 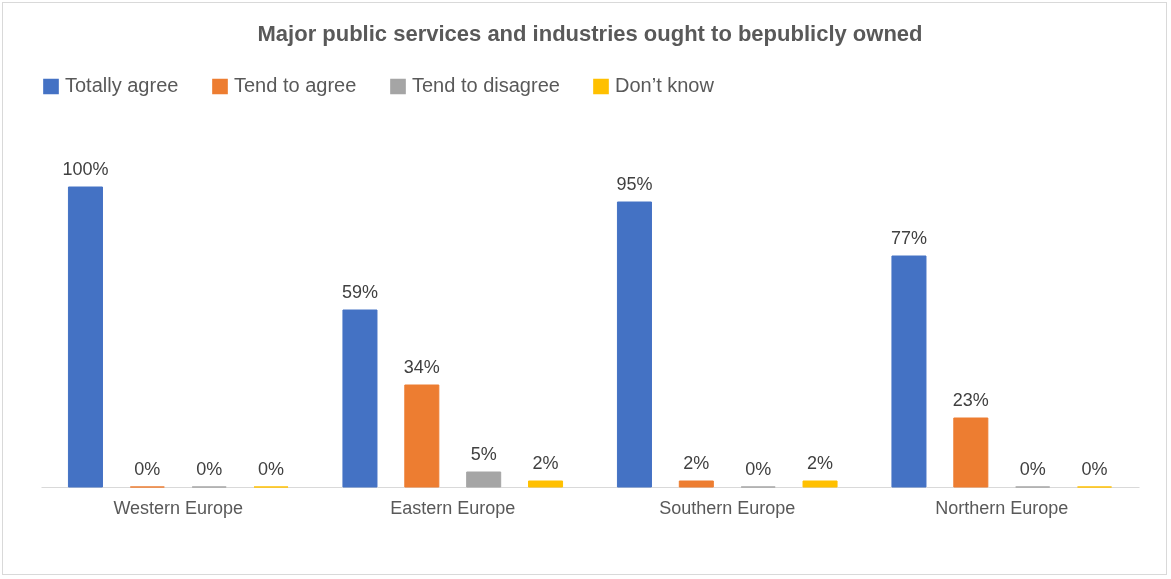 I want to click on legend-label: Tend to agree, so click(x=295, y=85).